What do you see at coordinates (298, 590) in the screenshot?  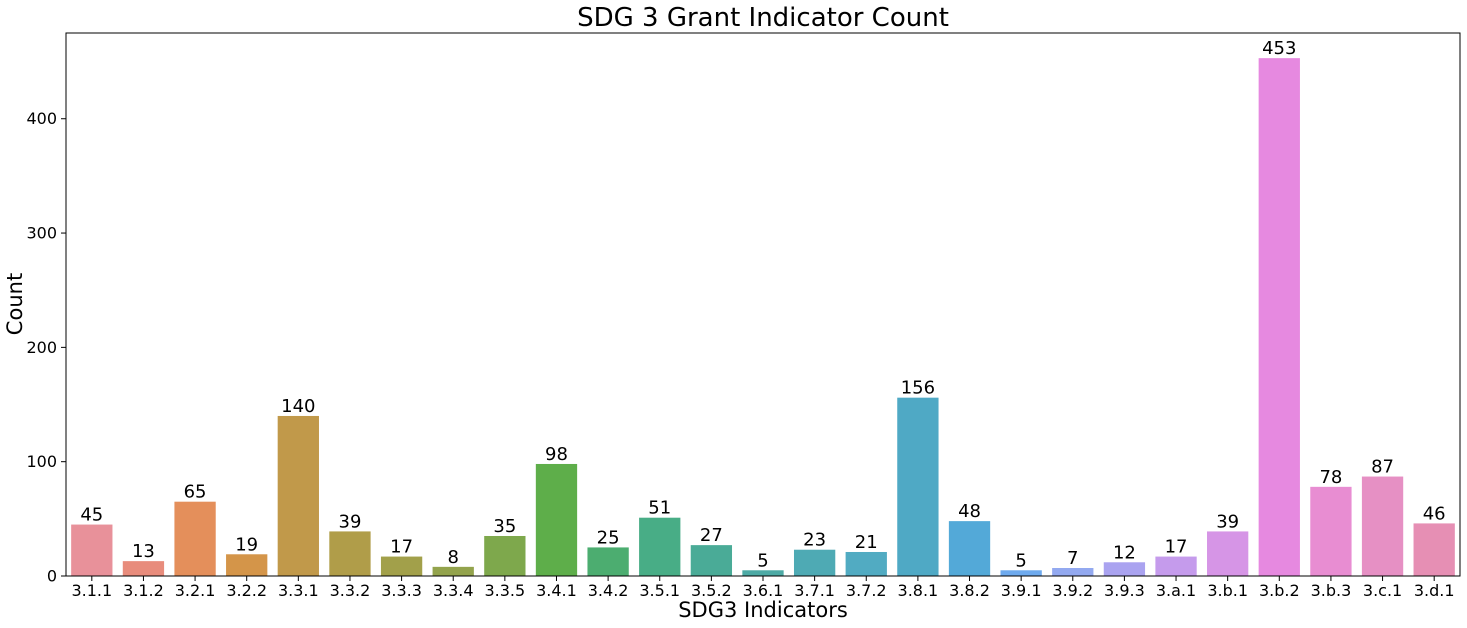 I see `x-tick-label: 3.3.1` at bounding box center [298, 590].